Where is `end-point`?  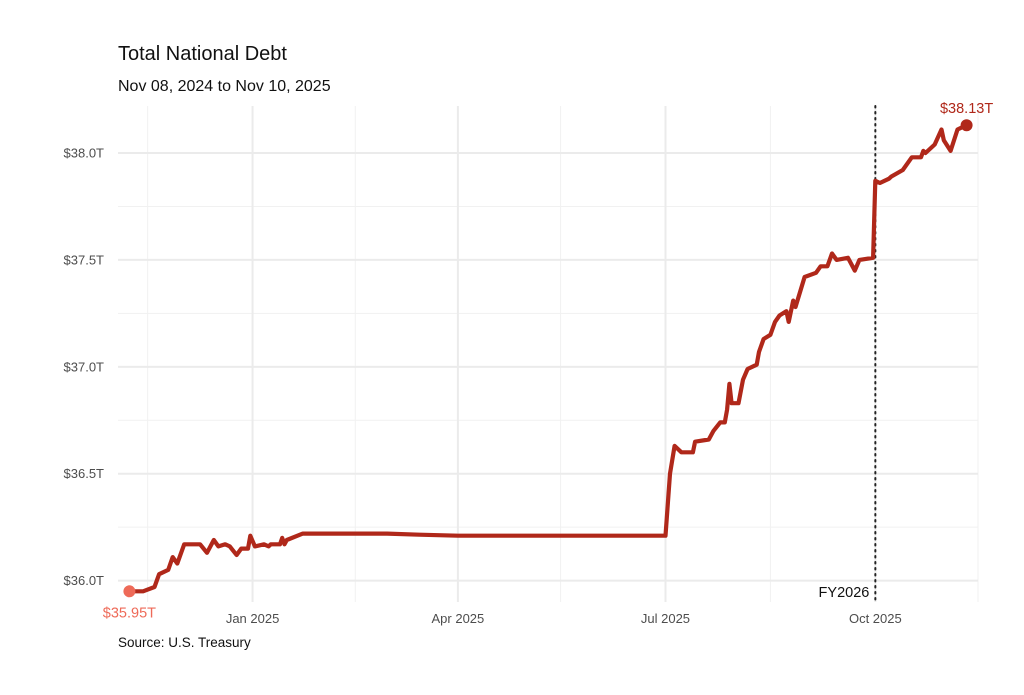 end-point is located at coordinates (966, 125).